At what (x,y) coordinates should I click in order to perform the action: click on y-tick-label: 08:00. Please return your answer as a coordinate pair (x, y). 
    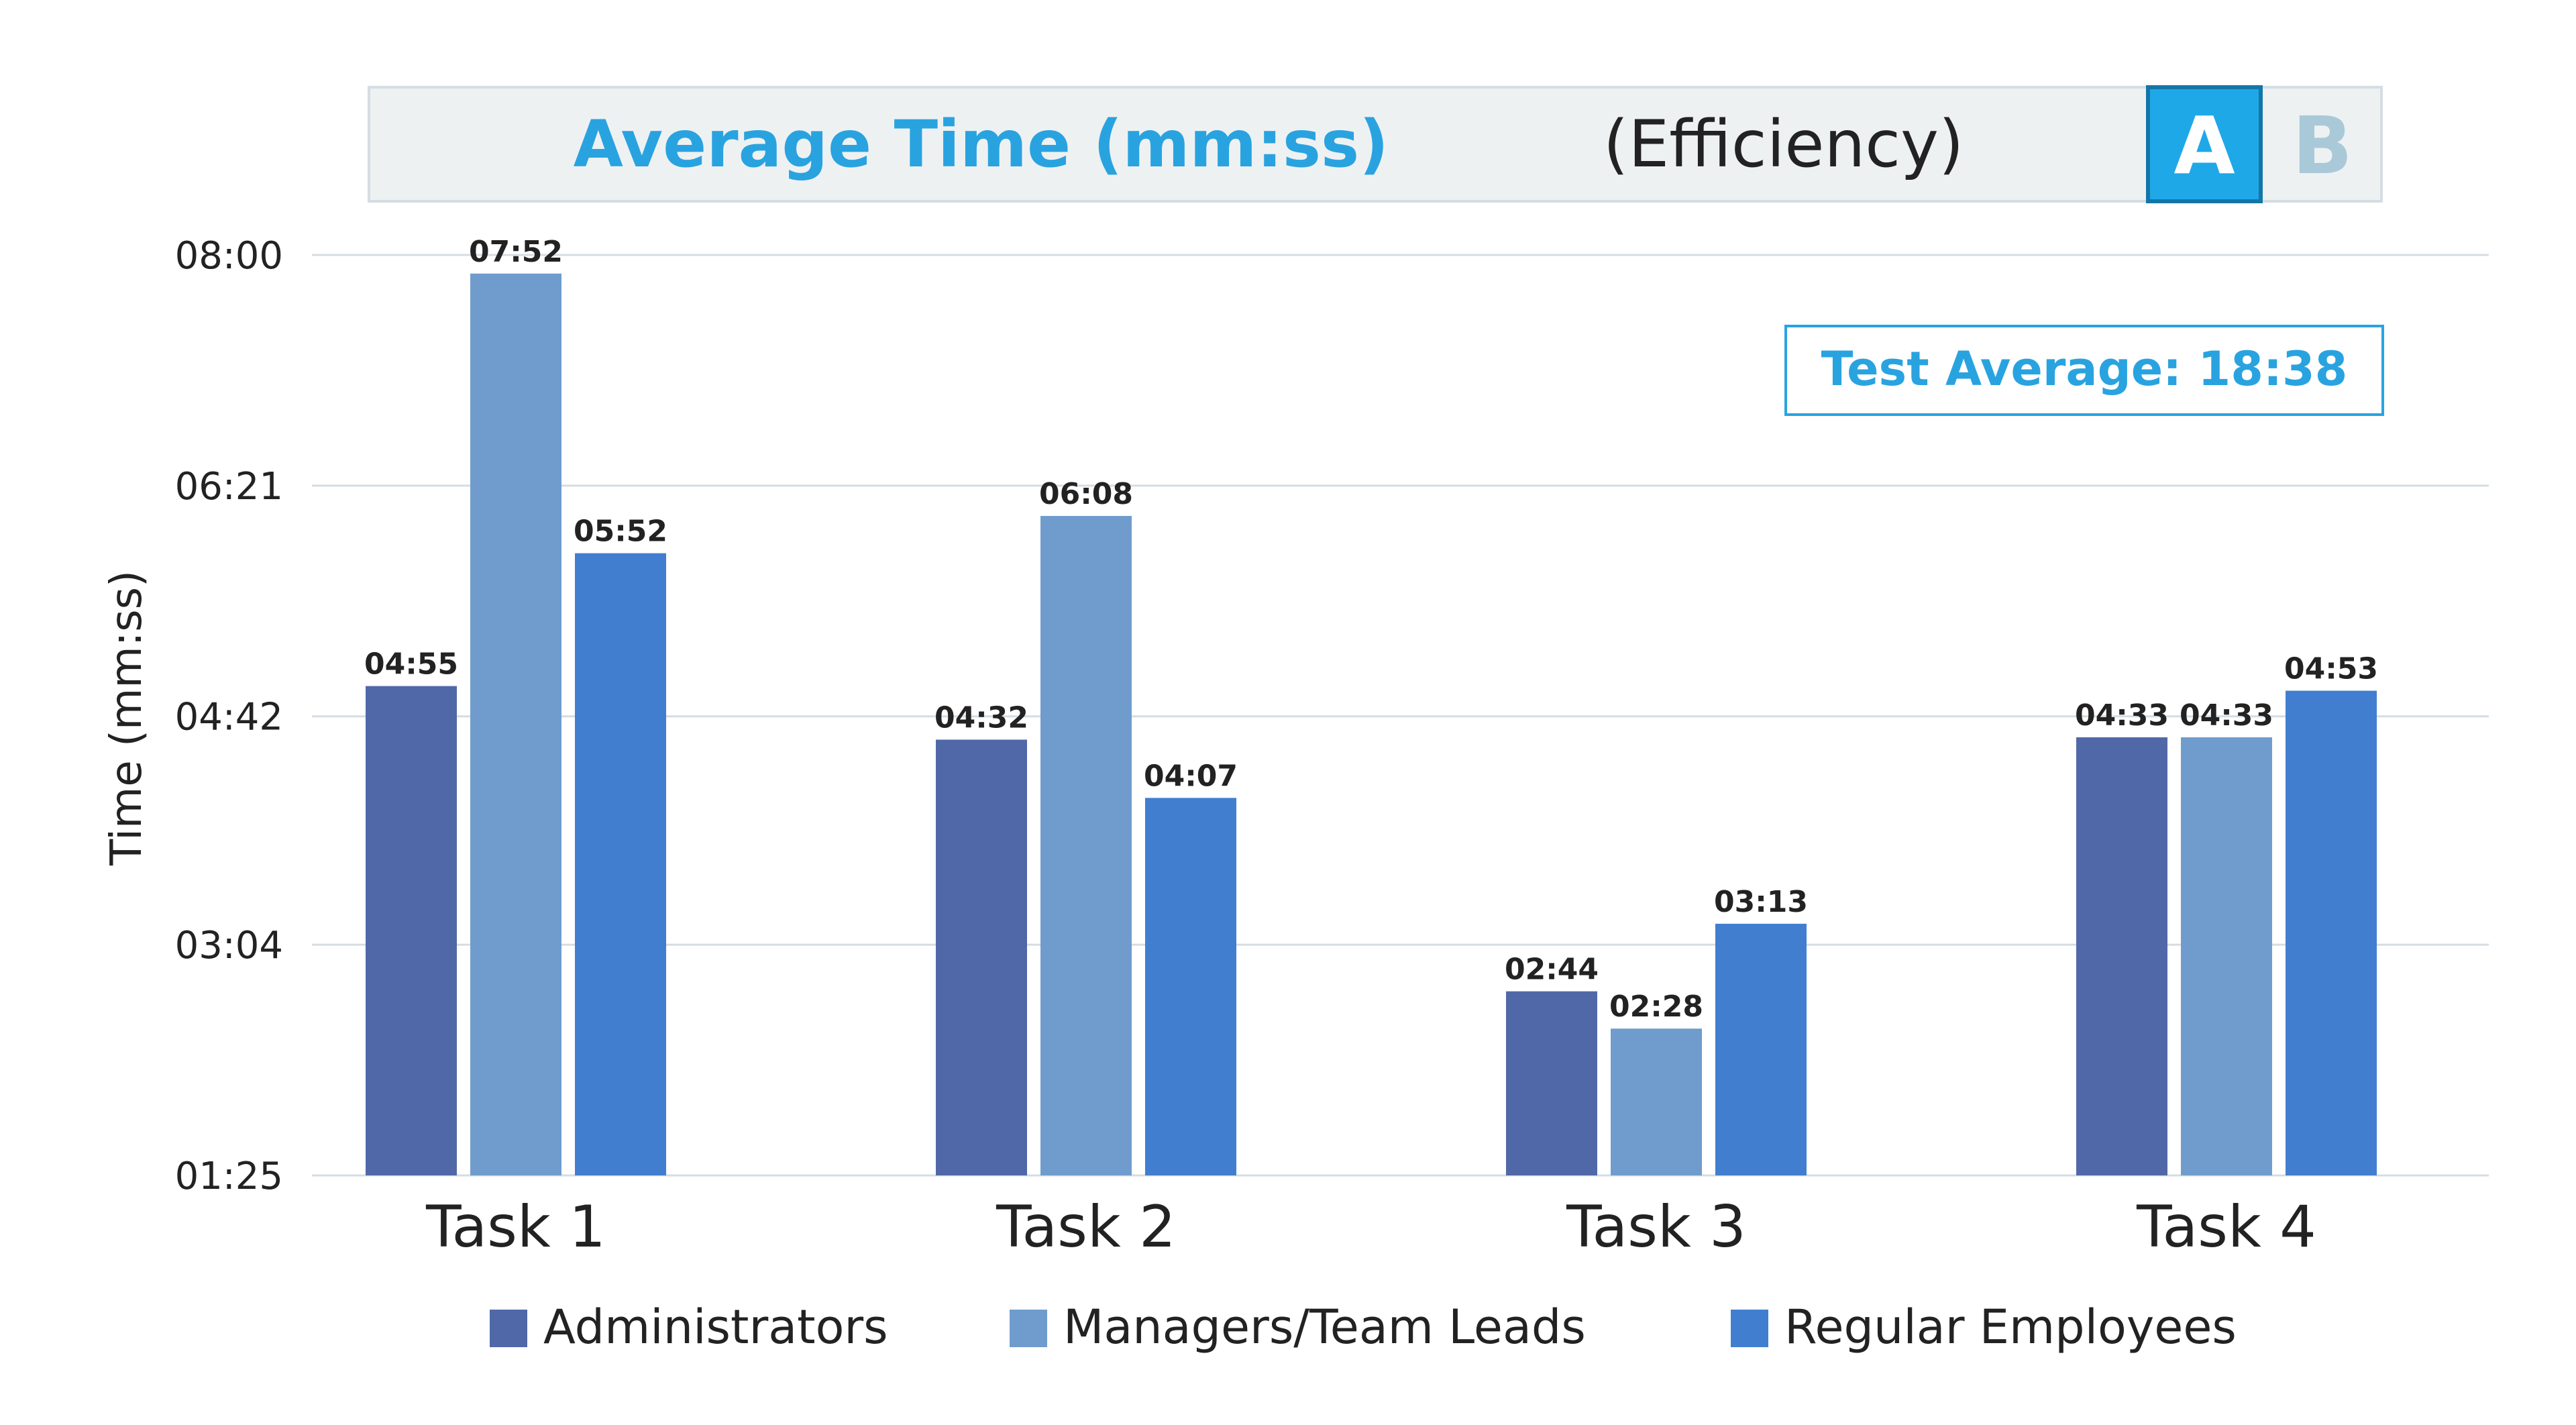
    Looking at the image, I should click on (229, 256).